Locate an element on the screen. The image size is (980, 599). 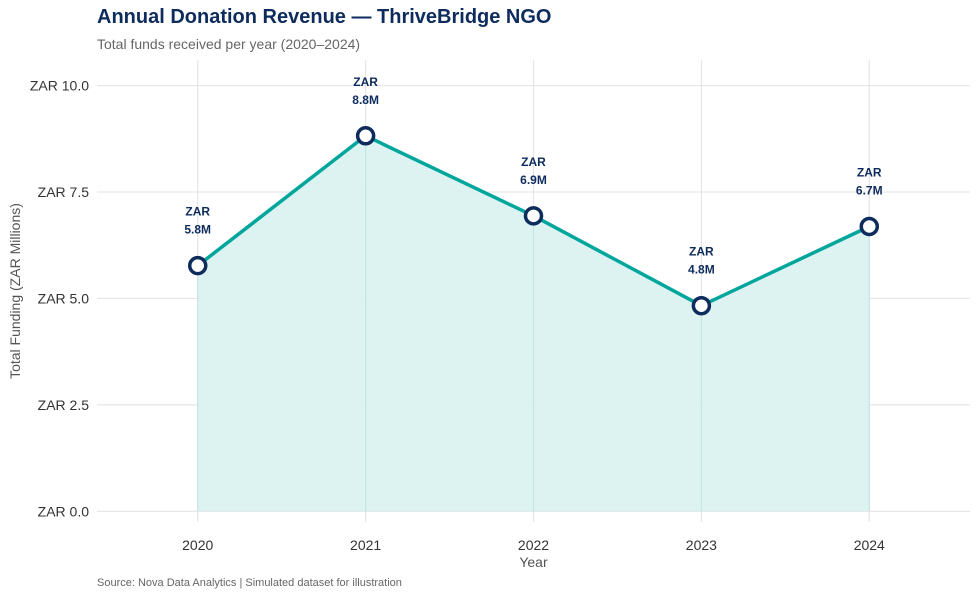
y-axis-label: Total Funding (ZAR Millions) is located at coordinates (15, 291).